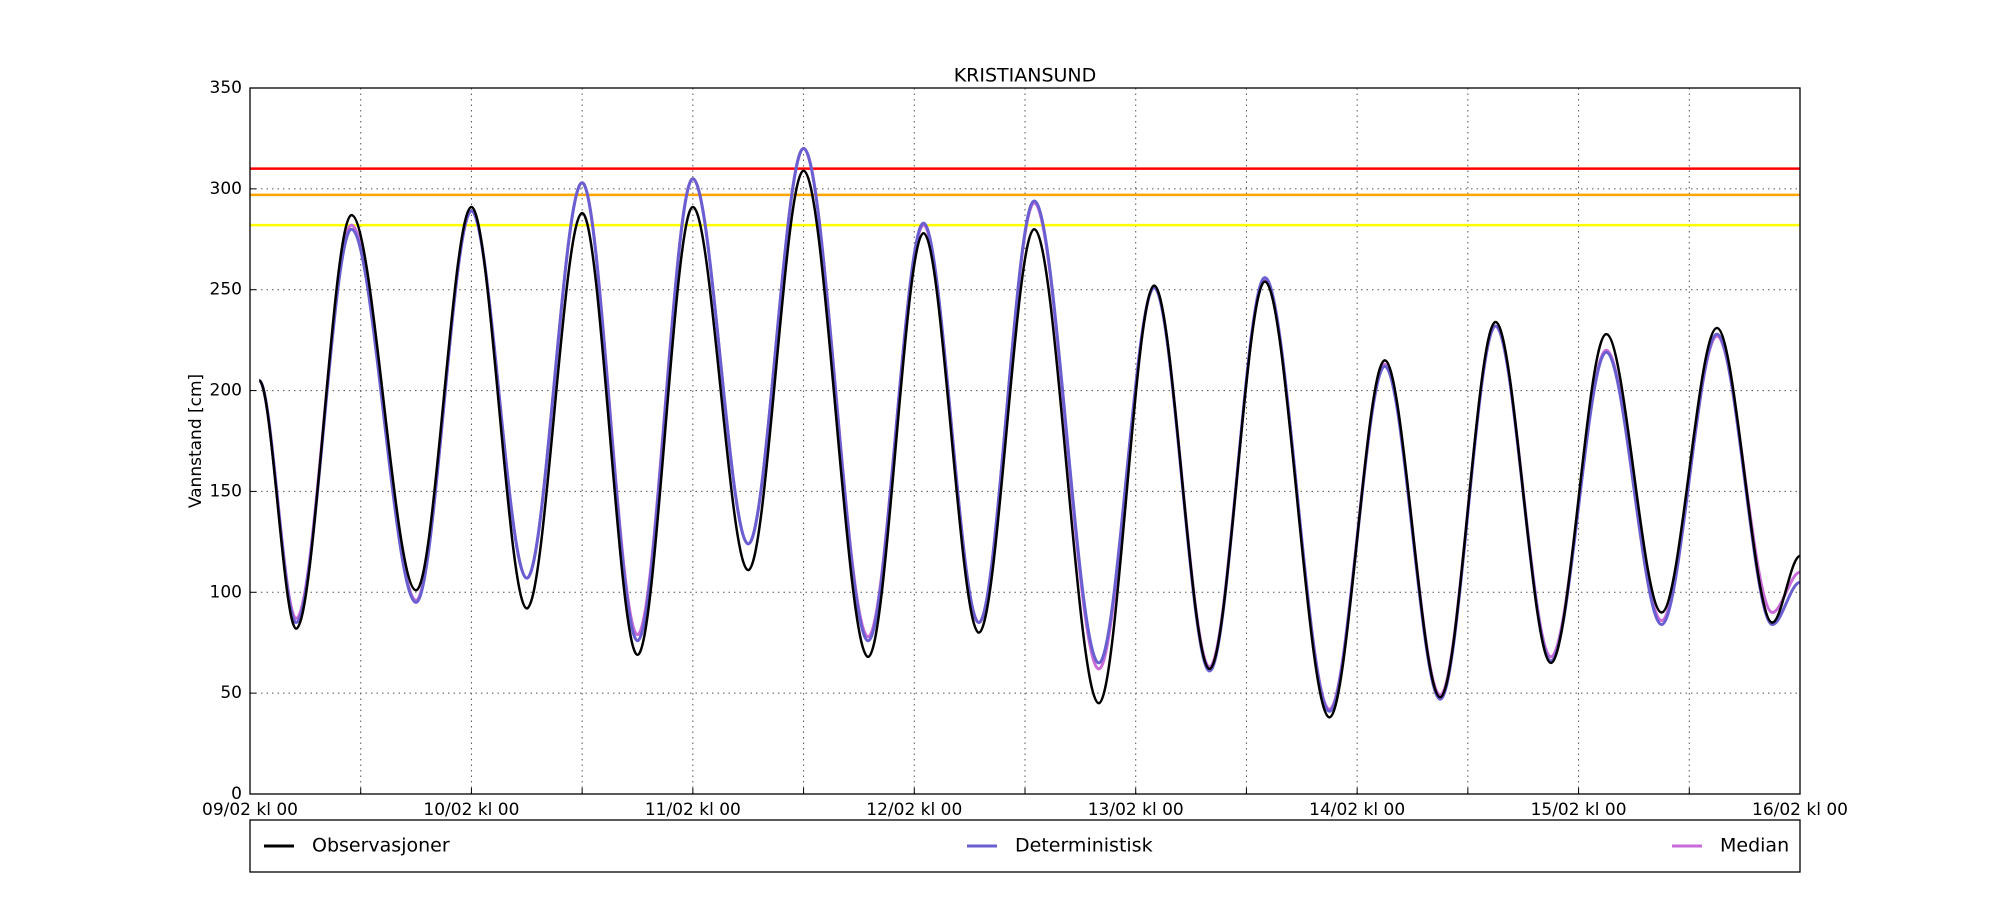  I want to click on y-tick-label: 200, so click(226, 391).